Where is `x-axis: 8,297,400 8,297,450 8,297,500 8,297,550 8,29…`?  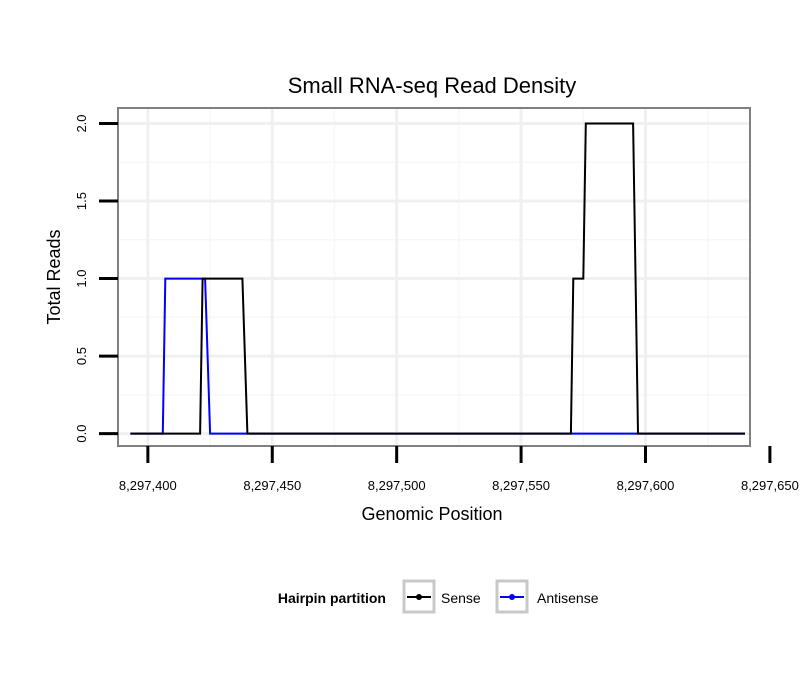
x-axis: 8,297,400 8,297,450 8,297,500 8,297,550 8,29… is located at coordinates (459, 469).